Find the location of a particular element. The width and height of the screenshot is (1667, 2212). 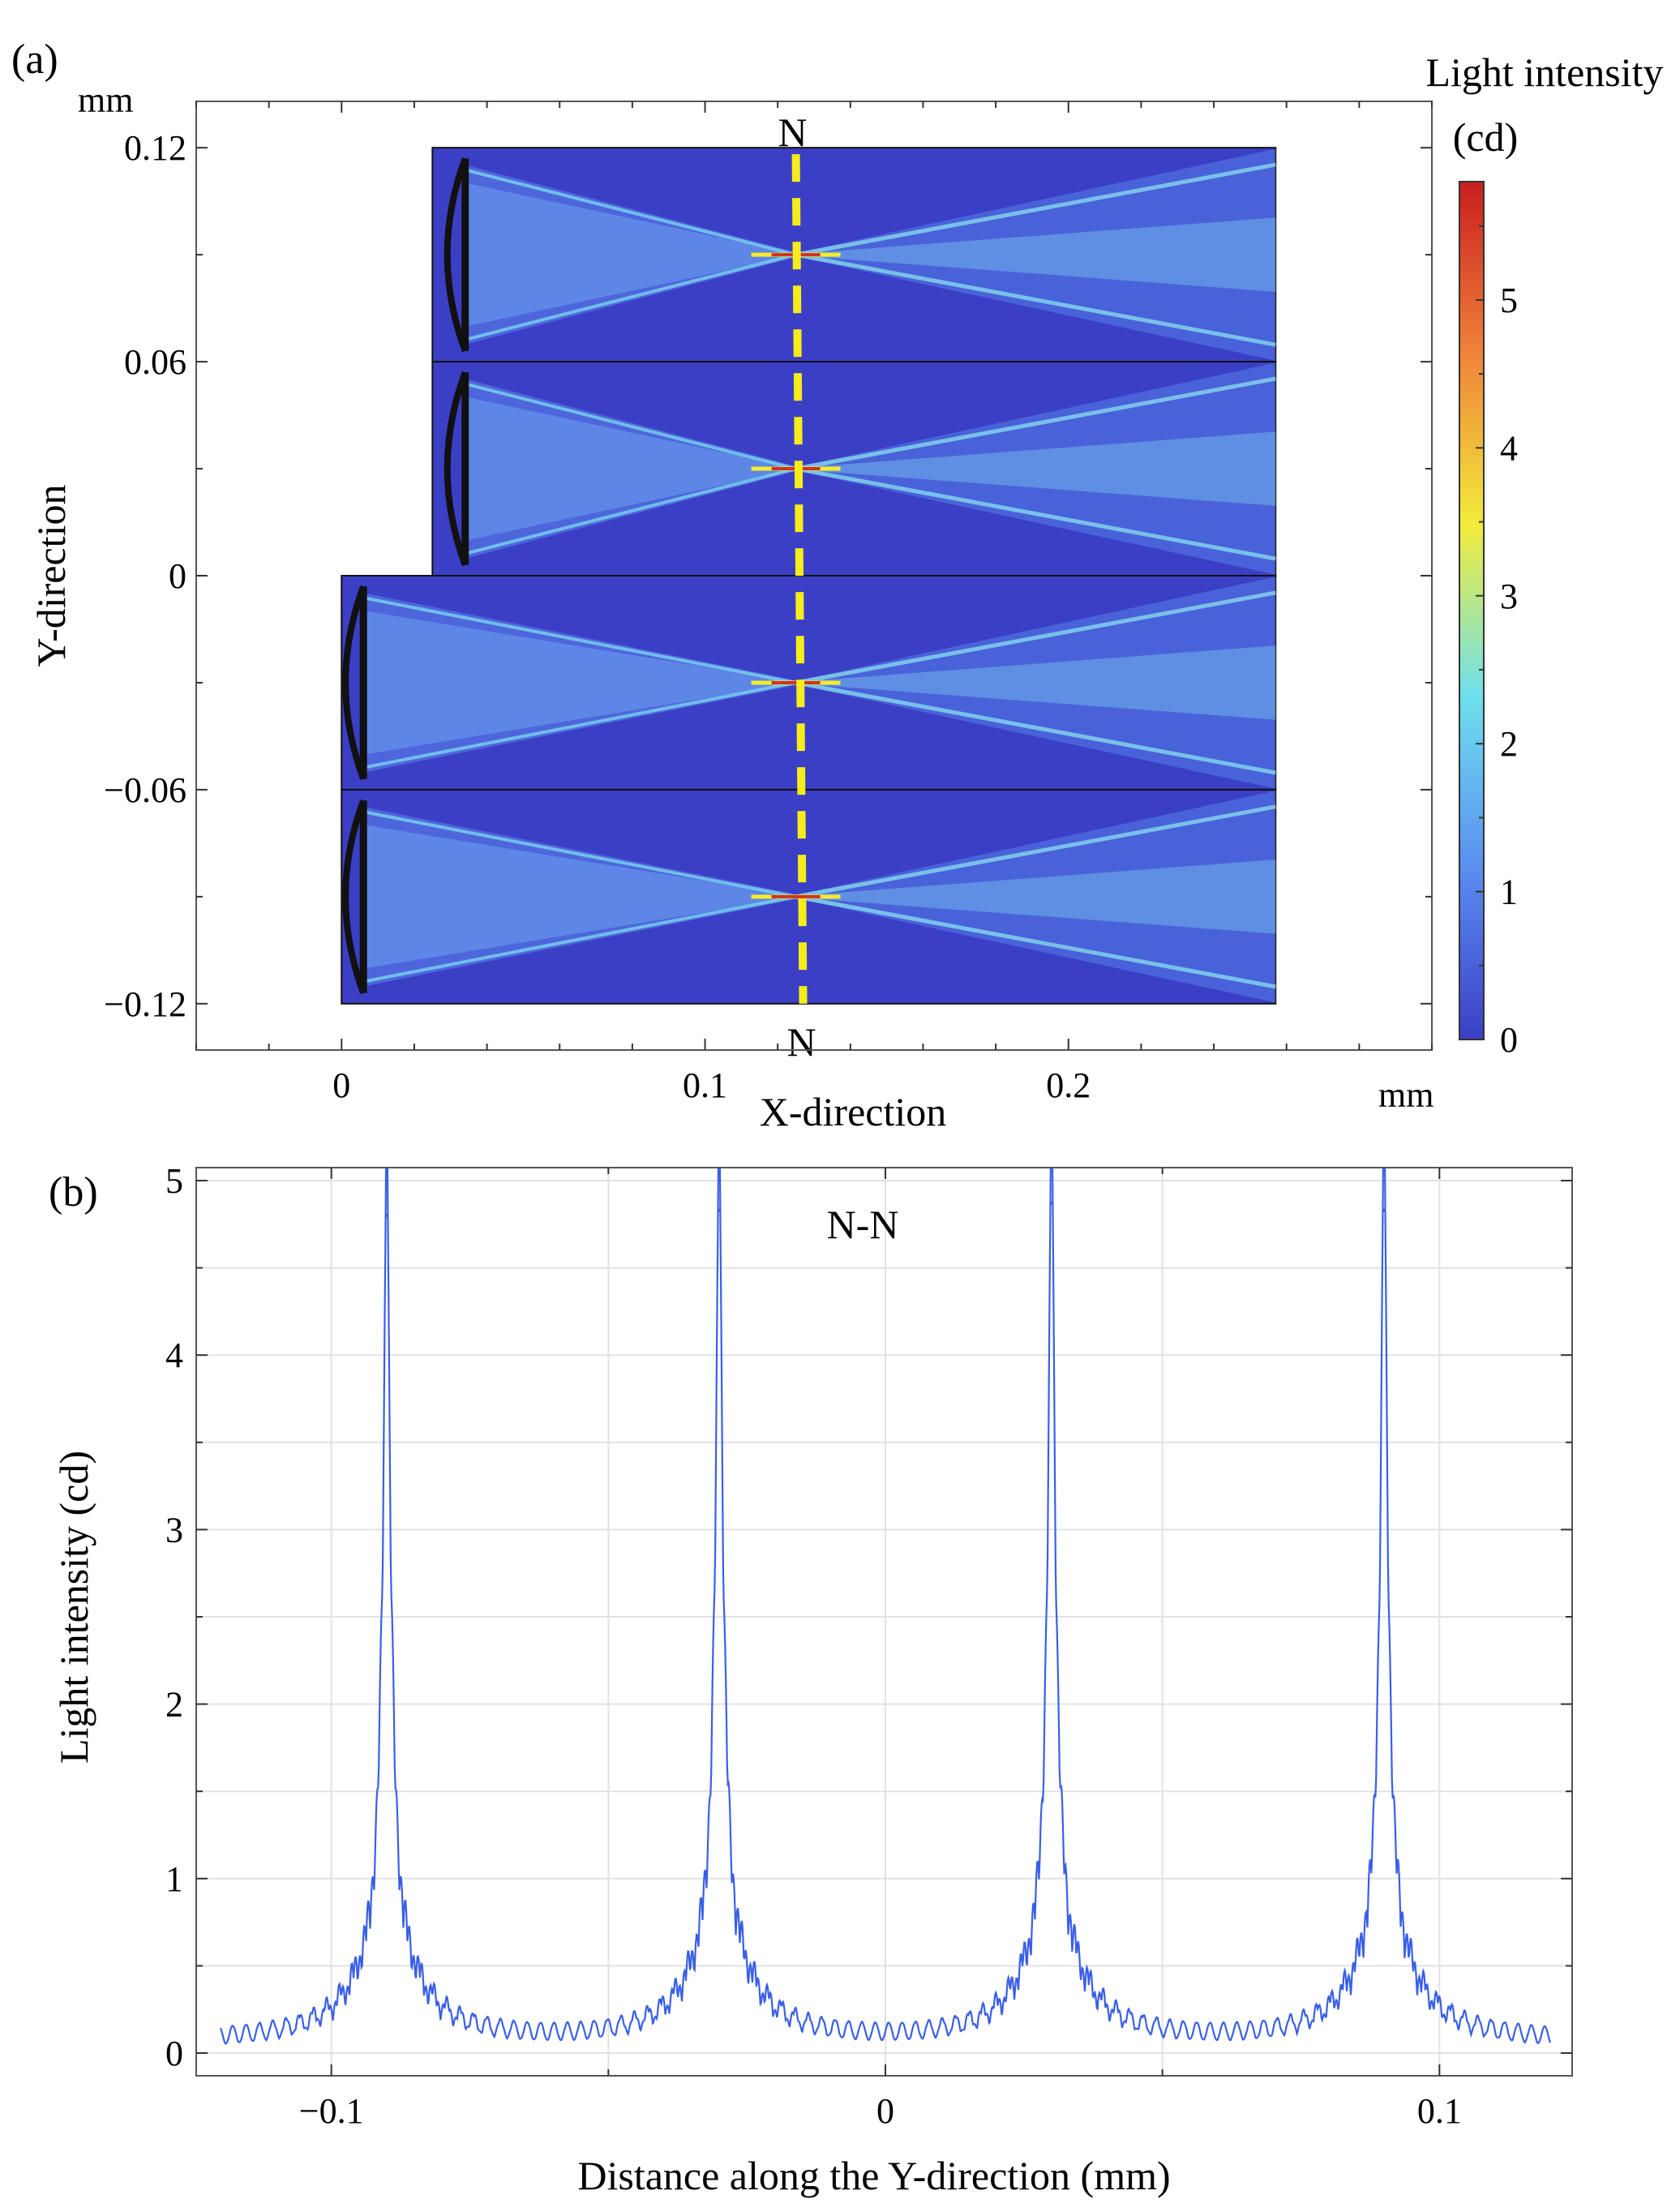

line-x-tick-label: −0.1 is located at coordinates (331, 2111).